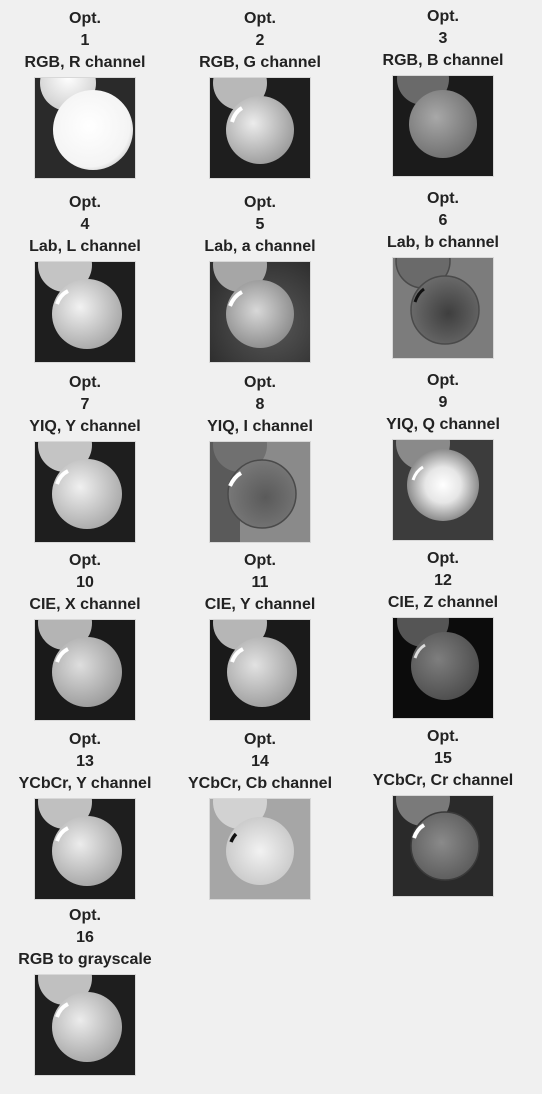  I want to click on panel-number: 2, so click(260, 40).